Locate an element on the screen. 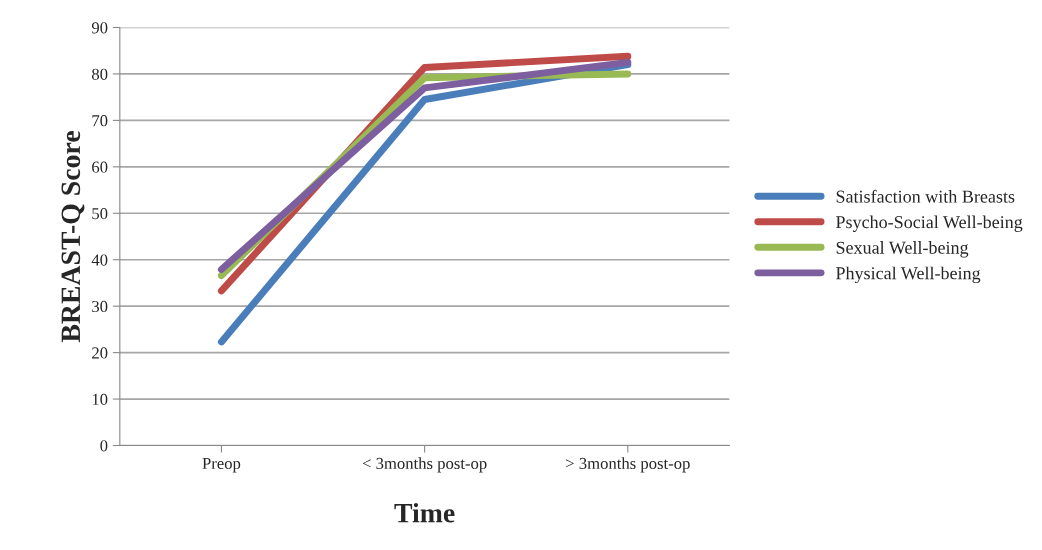  x-axis-title: Time is located at coordinates (424, 512).